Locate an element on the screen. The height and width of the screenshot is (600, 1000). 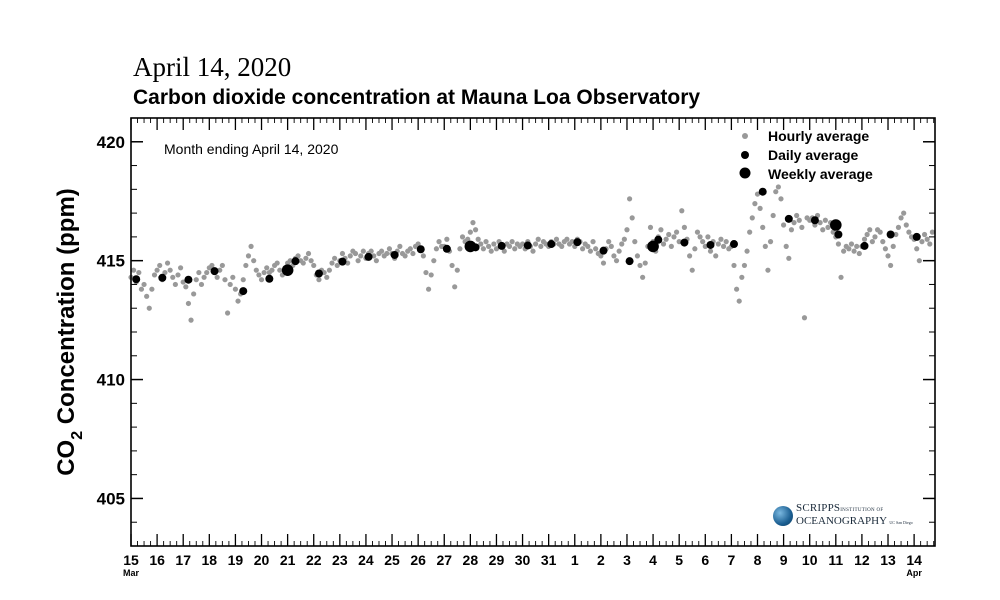
y-tick-label: 415 is located at coordinates (111, 261).